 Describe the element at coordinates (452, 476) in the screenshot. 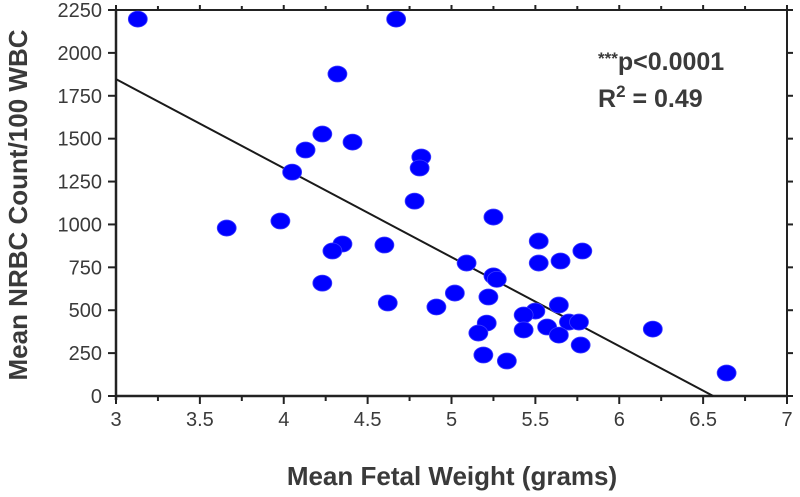

I see `x-axis-title: Mean Fetal Weight (grams)` at that location.